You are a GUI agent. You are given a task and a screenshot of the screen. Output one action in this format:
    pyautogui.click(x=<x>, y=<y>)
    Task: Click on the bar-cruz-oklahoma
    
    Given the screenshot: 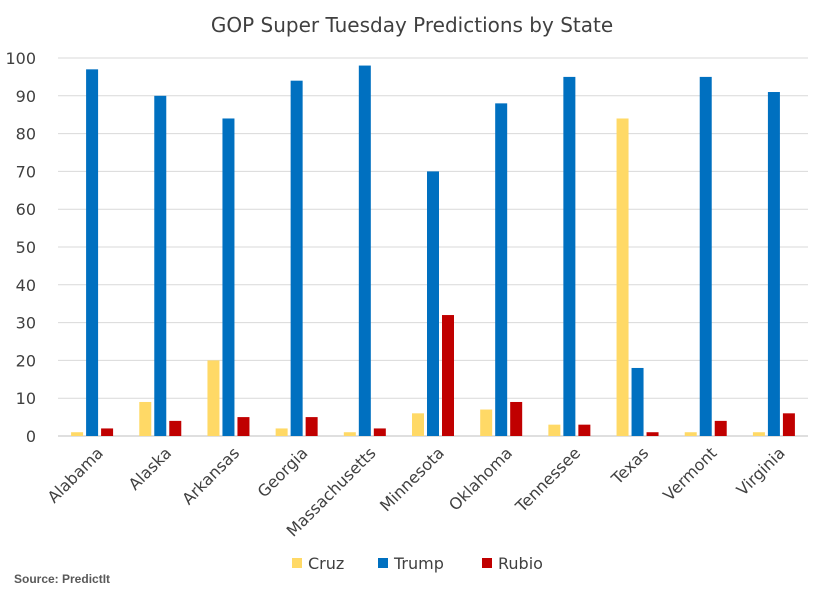 What is the action you would take?
    pyautogui.click(x=486, y=422)
    